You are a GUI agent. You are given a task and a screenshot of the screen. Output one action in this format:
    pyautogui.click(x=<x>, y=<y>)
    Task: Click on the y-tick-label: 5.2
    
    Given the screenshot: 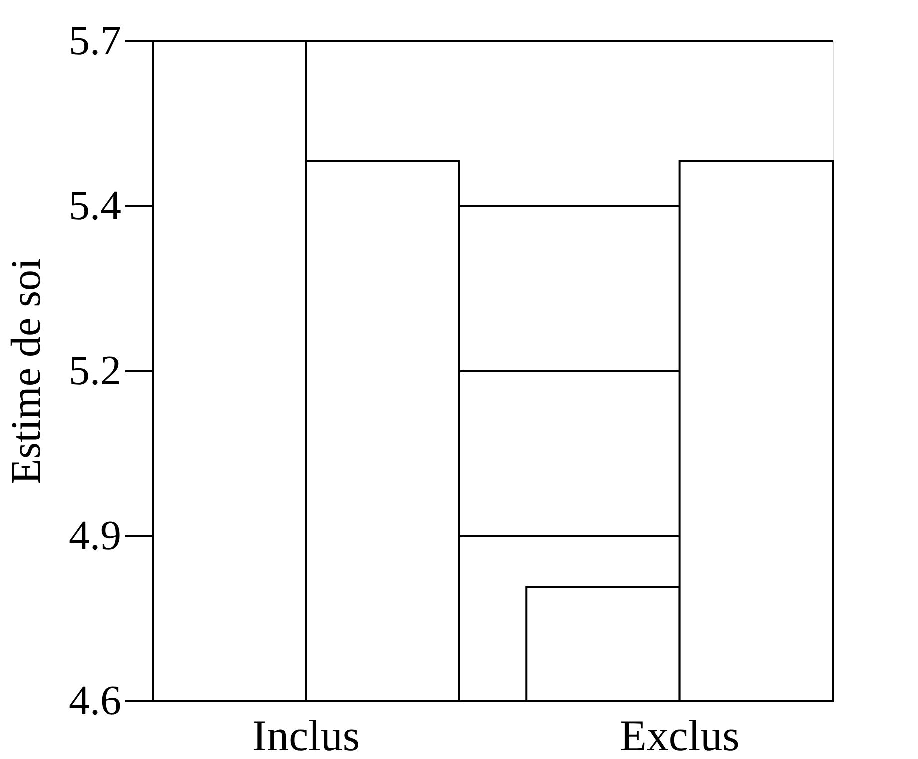 What is the action you would take?
    pyautogui.click(x=95, y=371)
    